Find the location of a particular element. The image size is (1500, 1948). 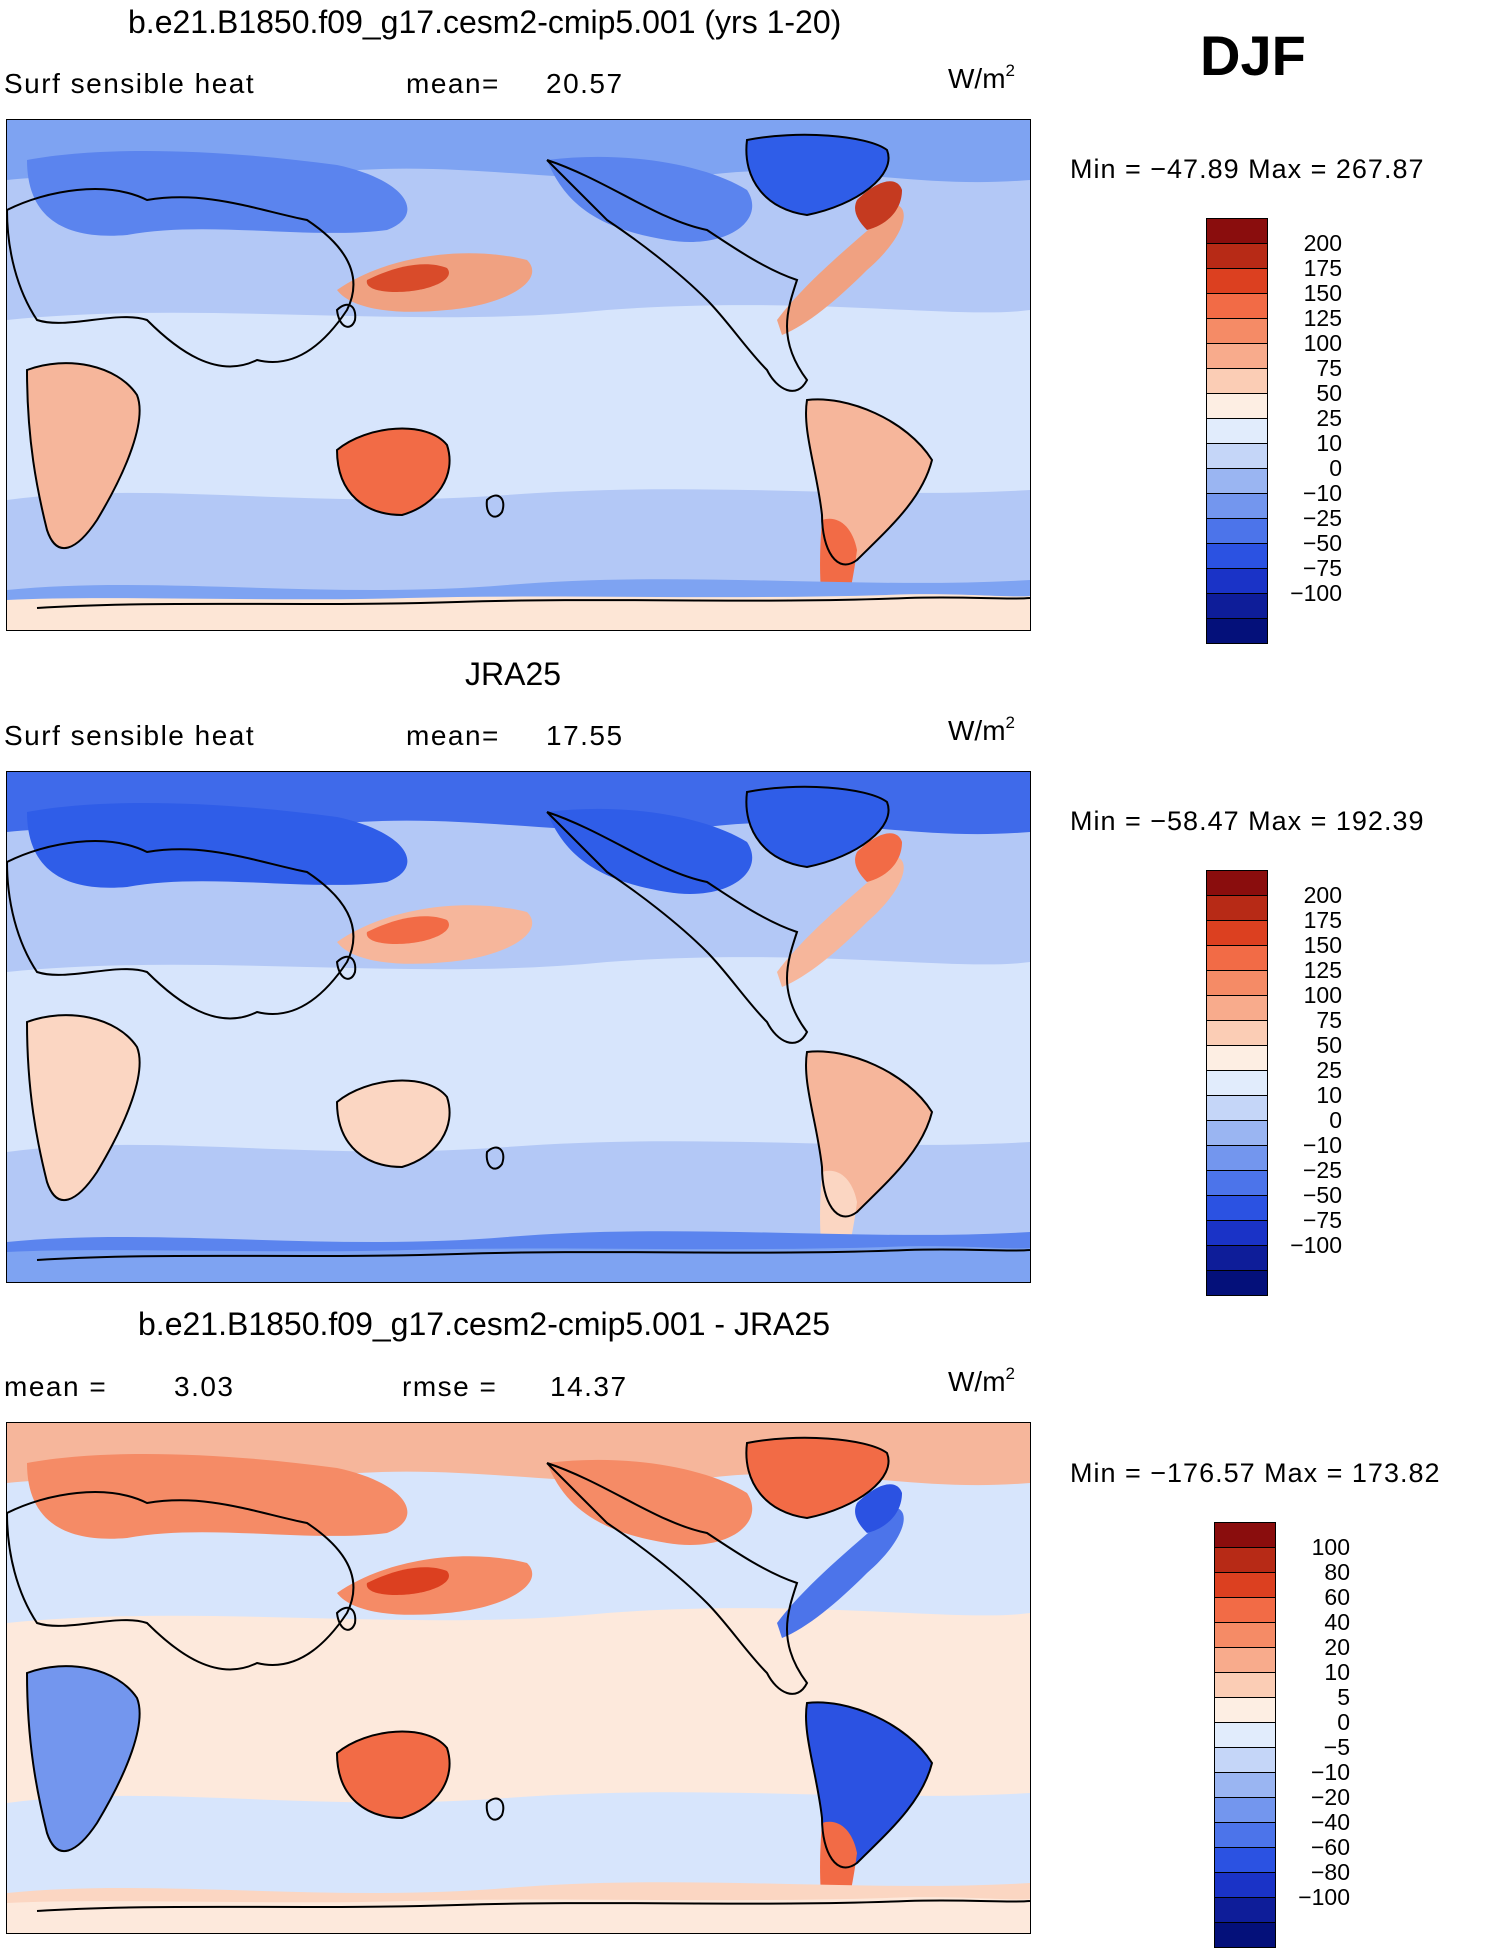

mean-value: 3.03 is located at coordinates (204, 1386).